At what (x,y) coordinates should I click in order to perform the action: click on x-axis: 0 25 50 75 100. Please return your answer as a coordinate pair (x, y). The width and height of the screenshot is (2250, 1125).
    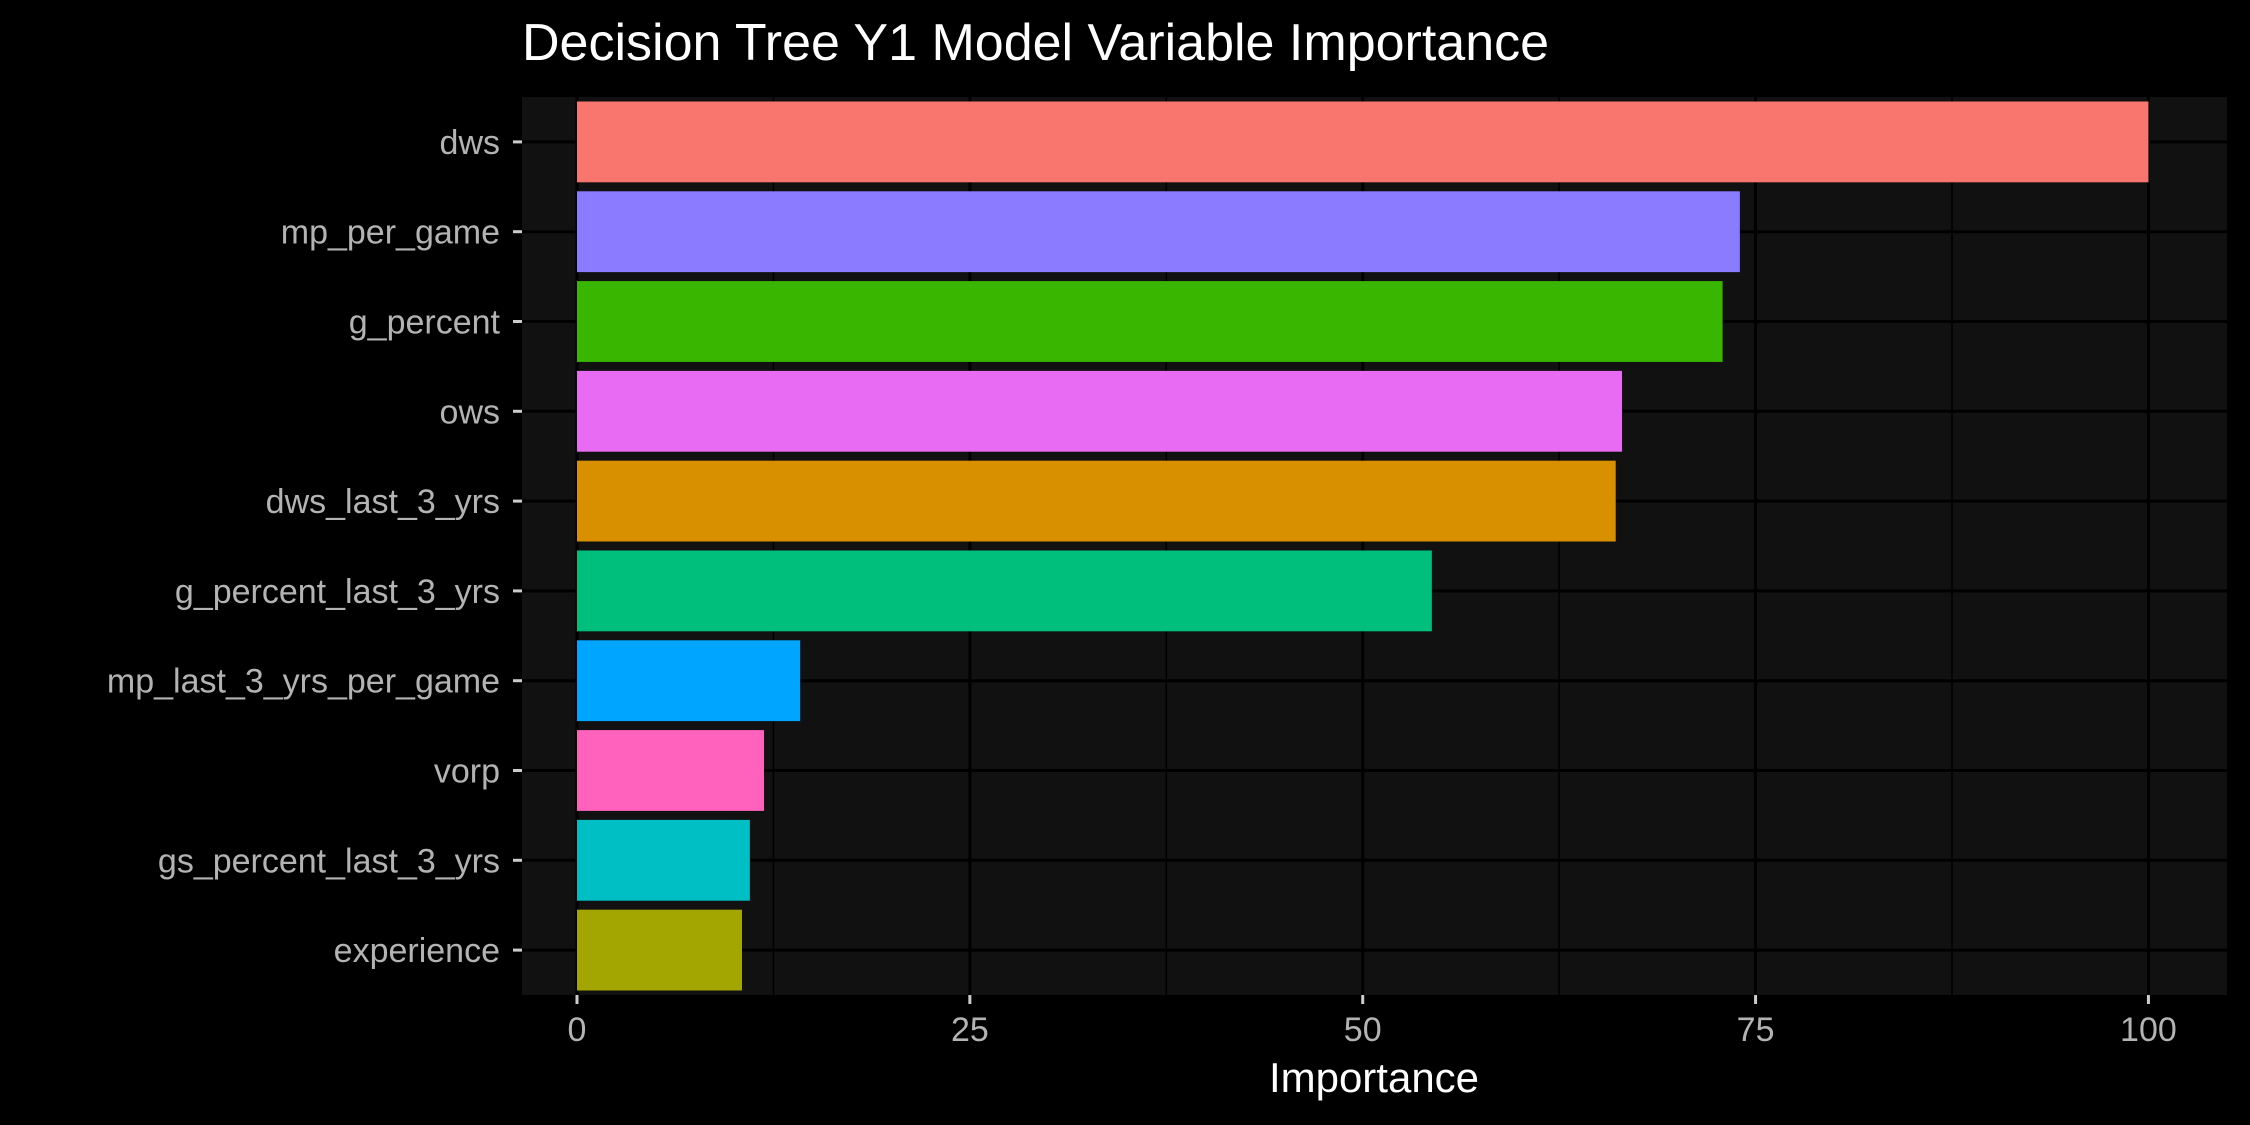
    Looking at the image, I should click on (1372, 1022).